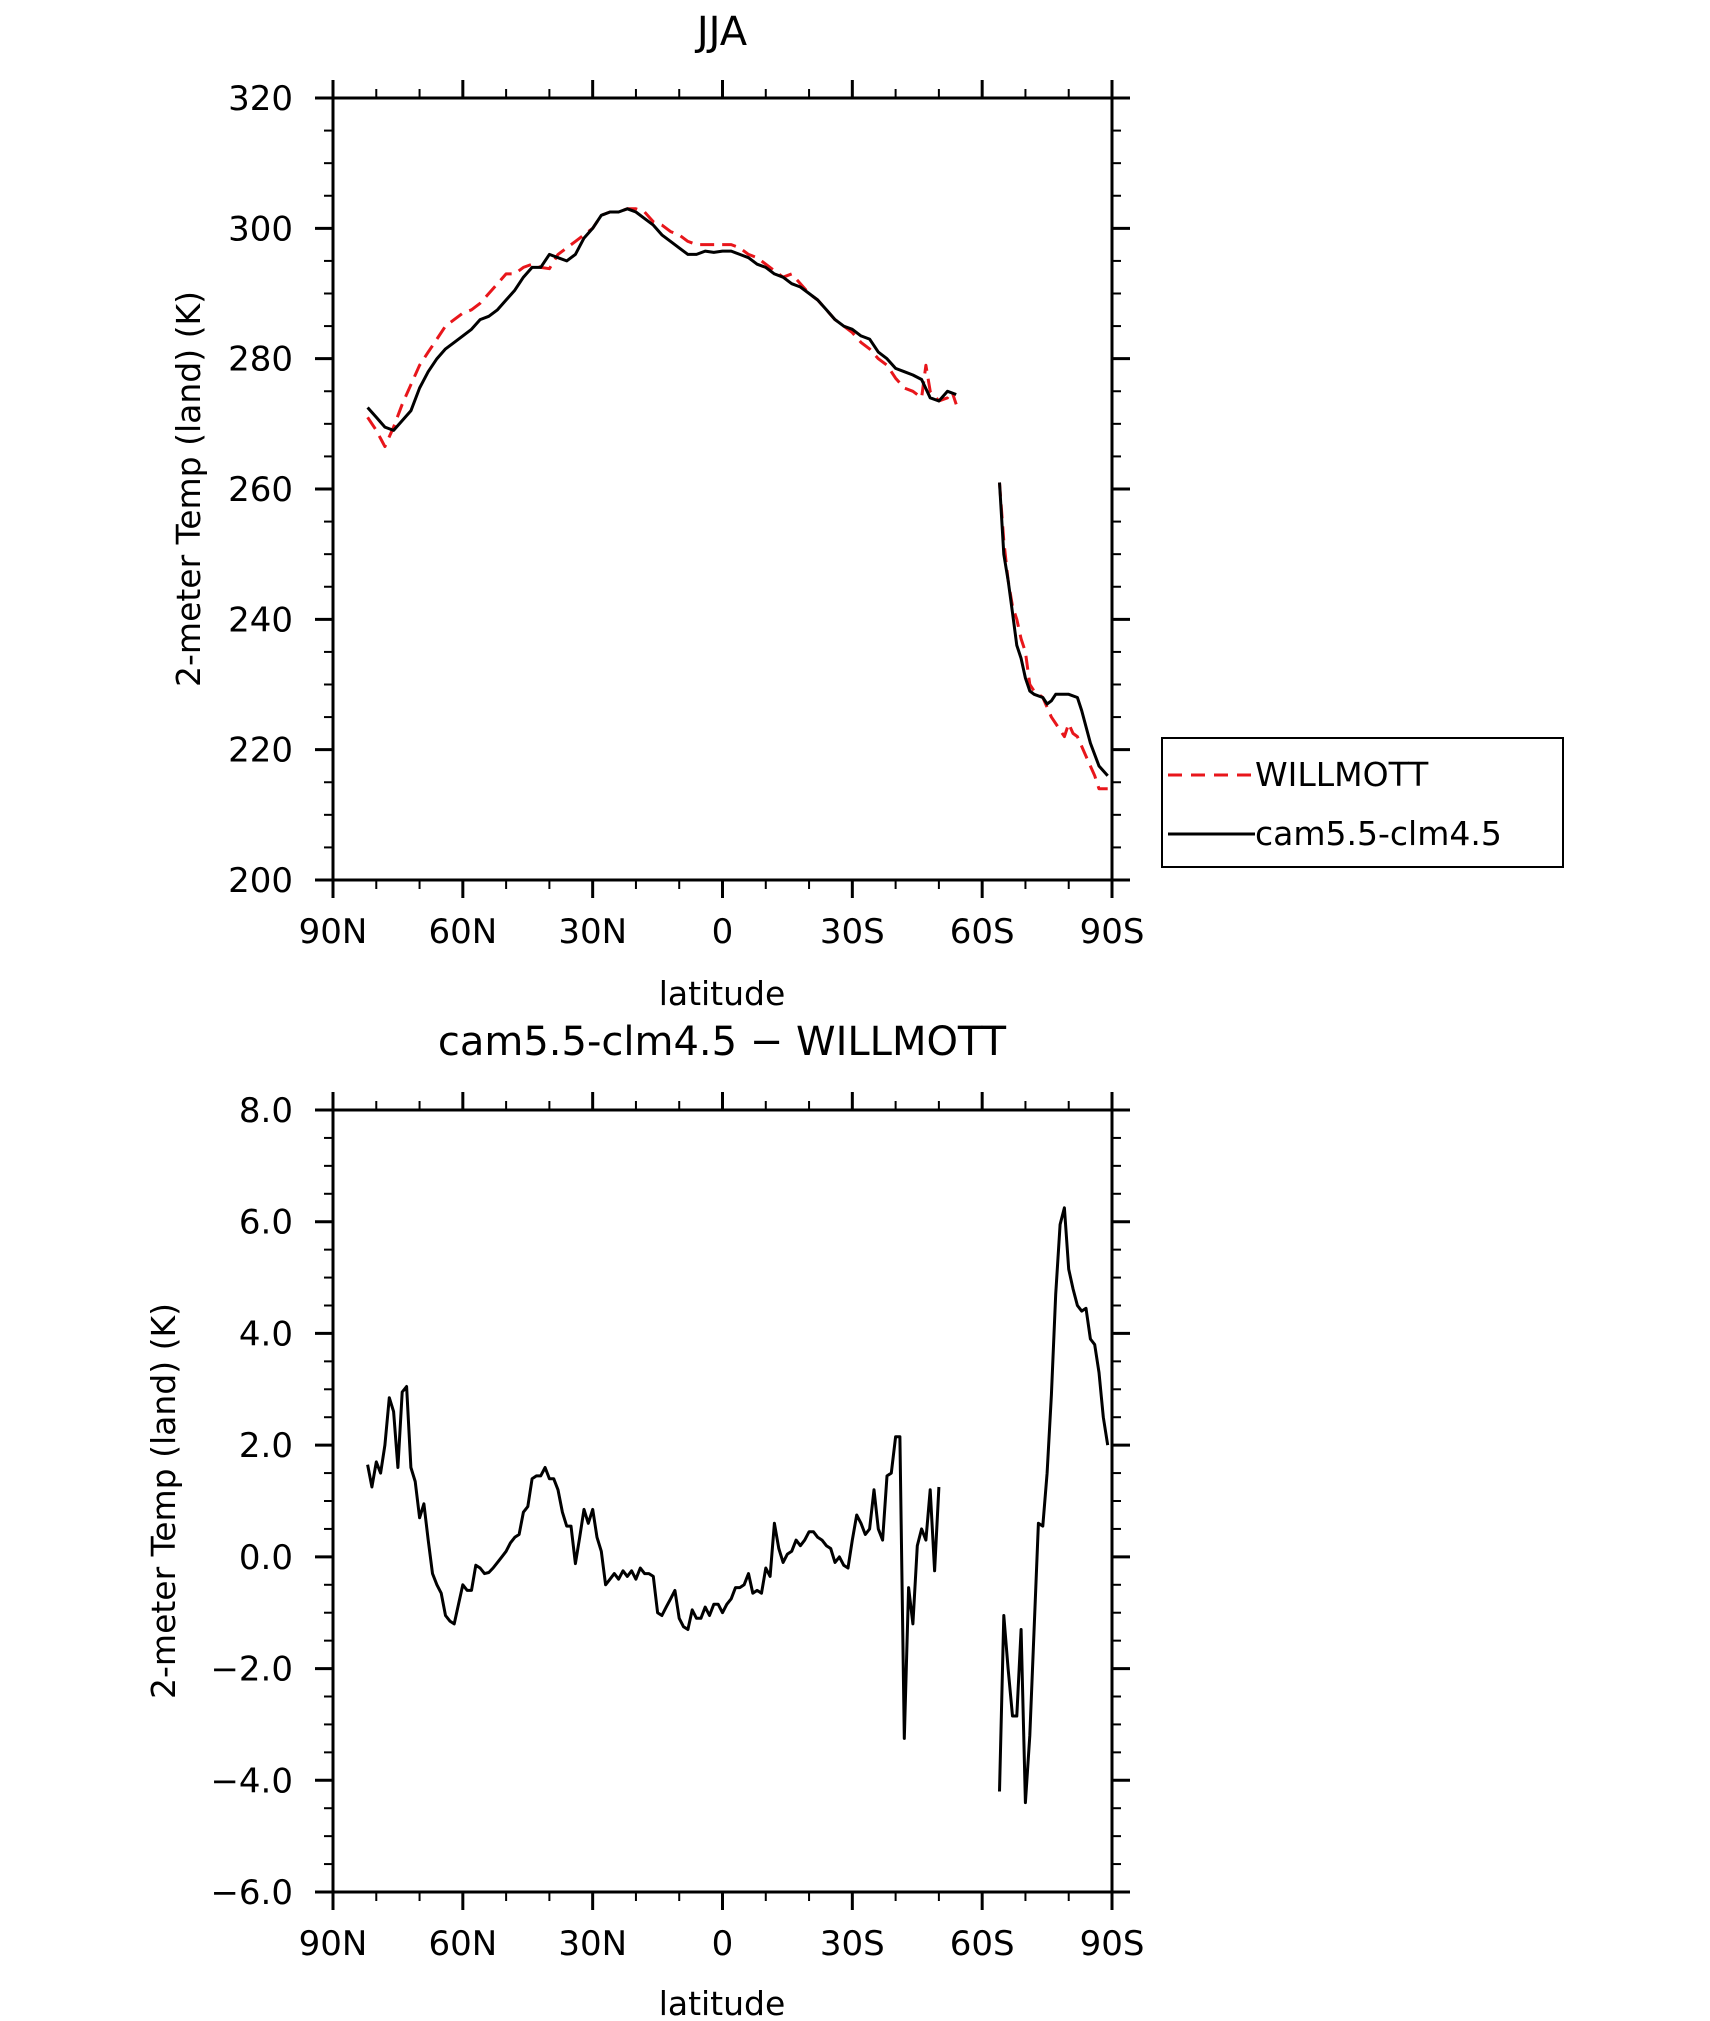 The width and height of the screenshot is (1710, 2021). I want to click on bottom-ytick-label: 6.0, so click(266, 1223).